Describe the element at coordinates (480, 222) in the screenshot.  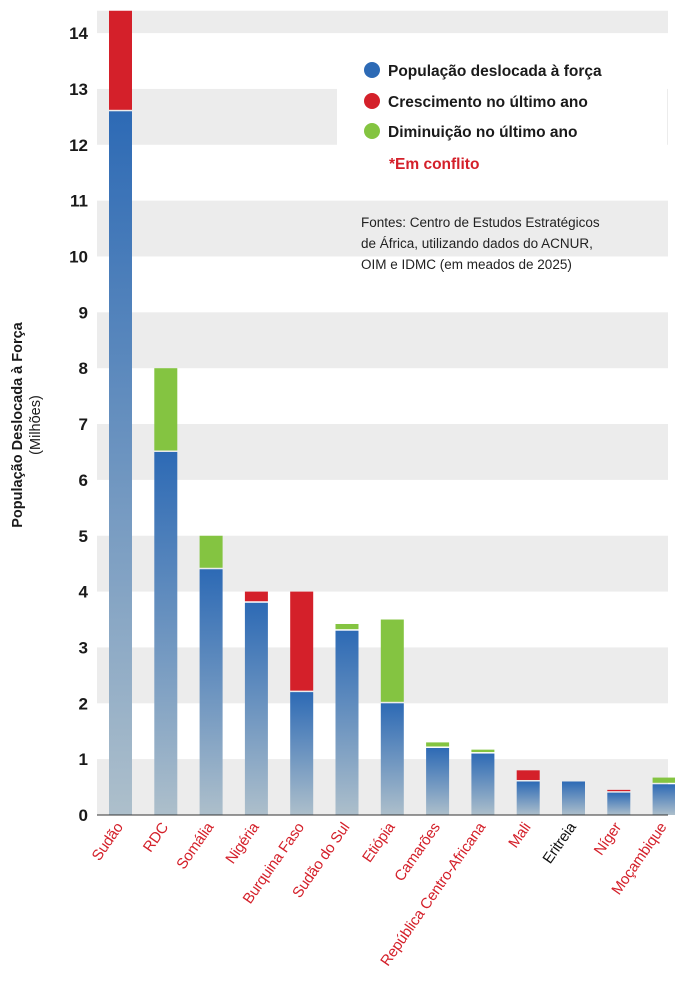
I see `source-line-1: Fontes: Centro de Estudos Estratégicos` at that location.